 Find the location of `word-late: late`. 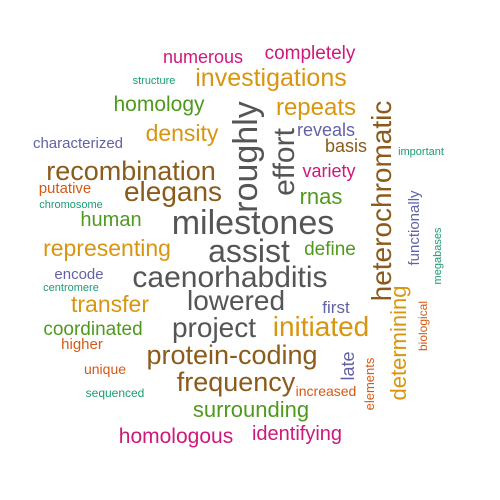

word-late: late is located at coordinates (348, 365).